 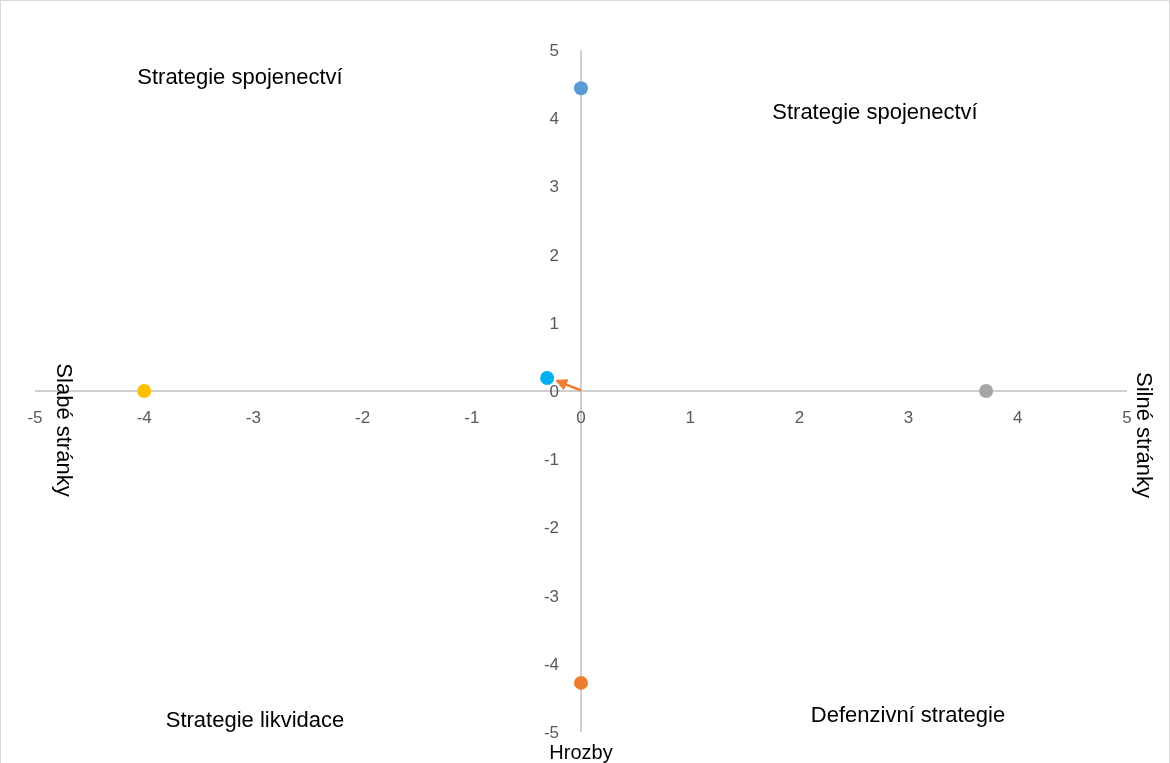 What do you see at coordinates (690, 417) in the screenshot?
I see `x-tick-label: 1` at bounding box center [690, 417].